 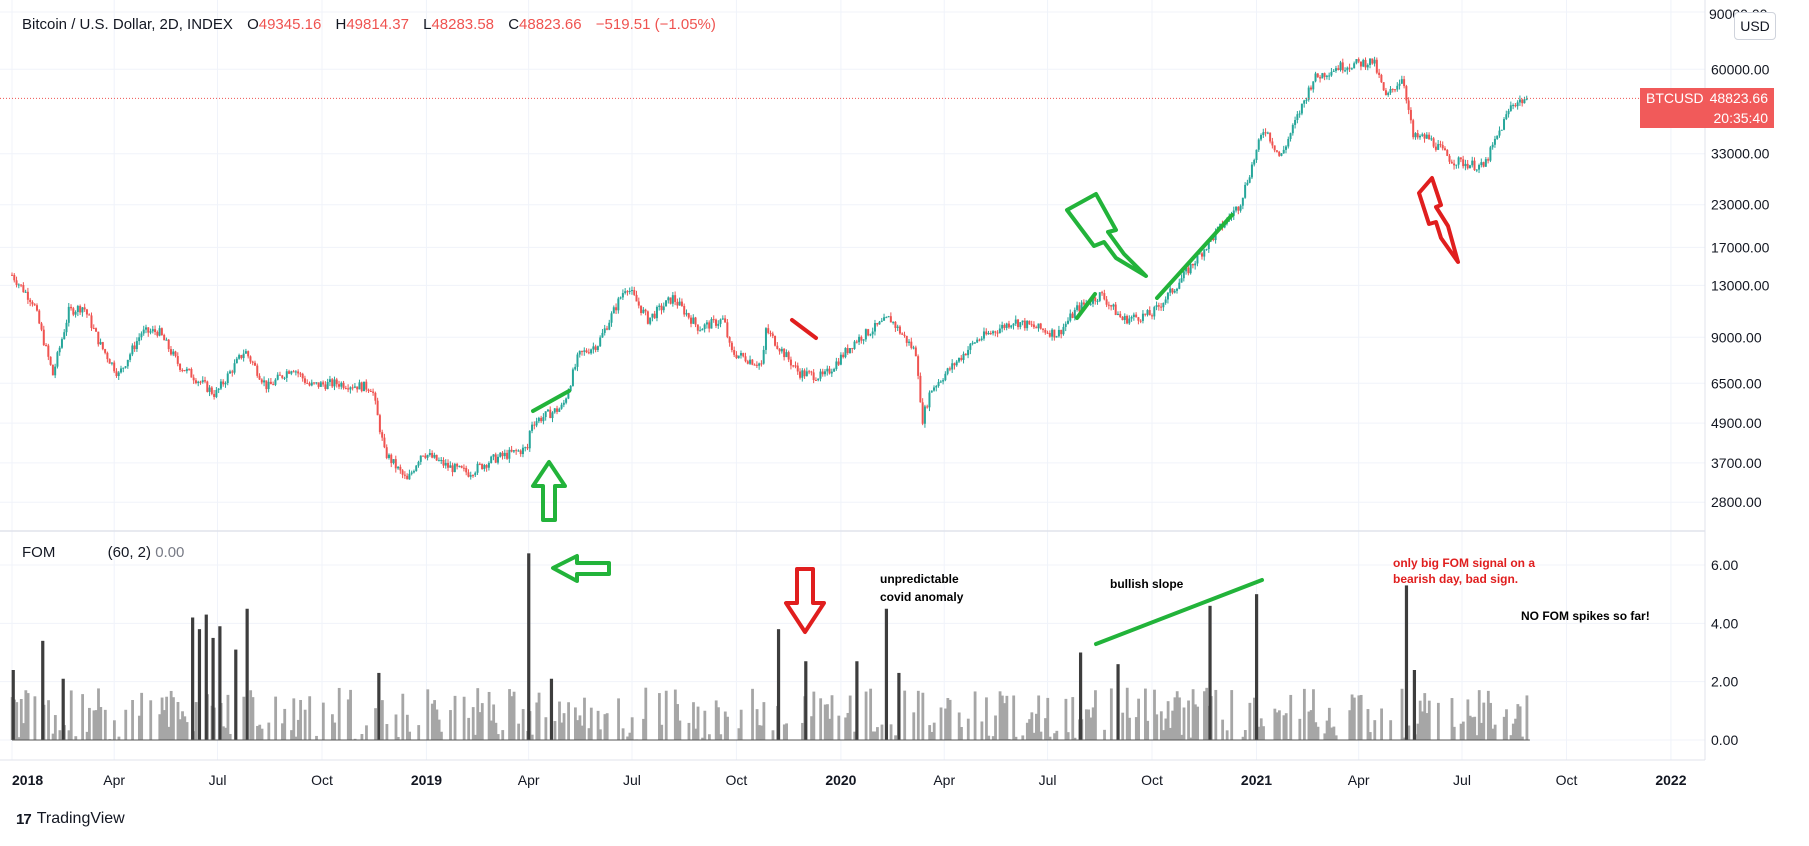 I want to click on currency-badge: USD, so click(x=1755, y=26).